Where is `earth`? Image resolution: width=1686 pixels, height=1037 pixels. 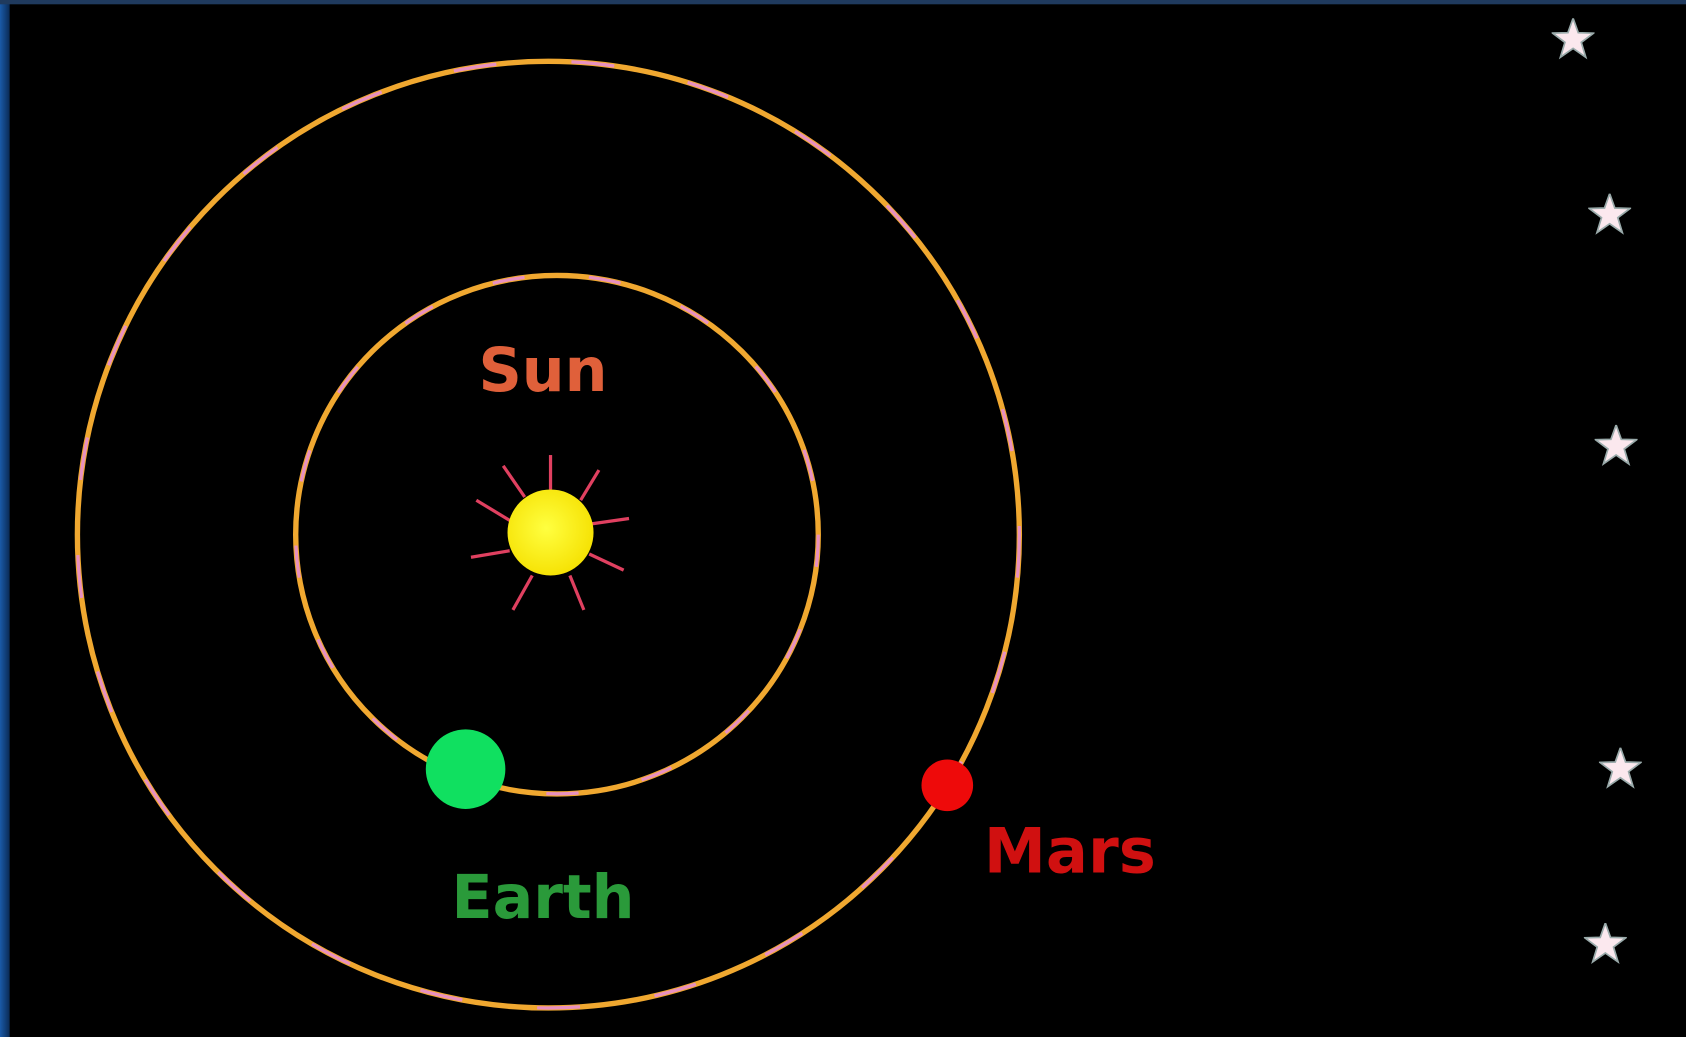 earth is located at coordinates (465, 769).